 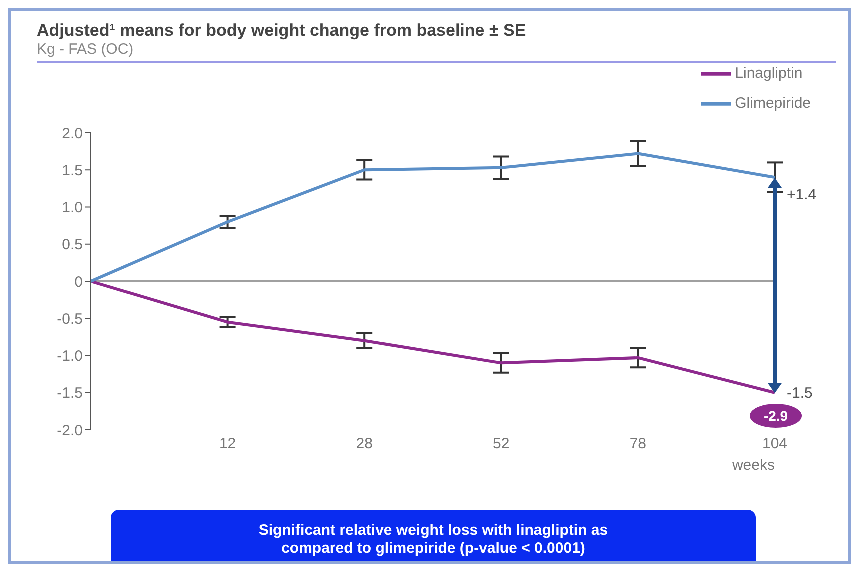 What do you see at coordinates (72, 245) in the screenshot?
I see `y-tick-label: 0.5` at bounding box center [72, 245].